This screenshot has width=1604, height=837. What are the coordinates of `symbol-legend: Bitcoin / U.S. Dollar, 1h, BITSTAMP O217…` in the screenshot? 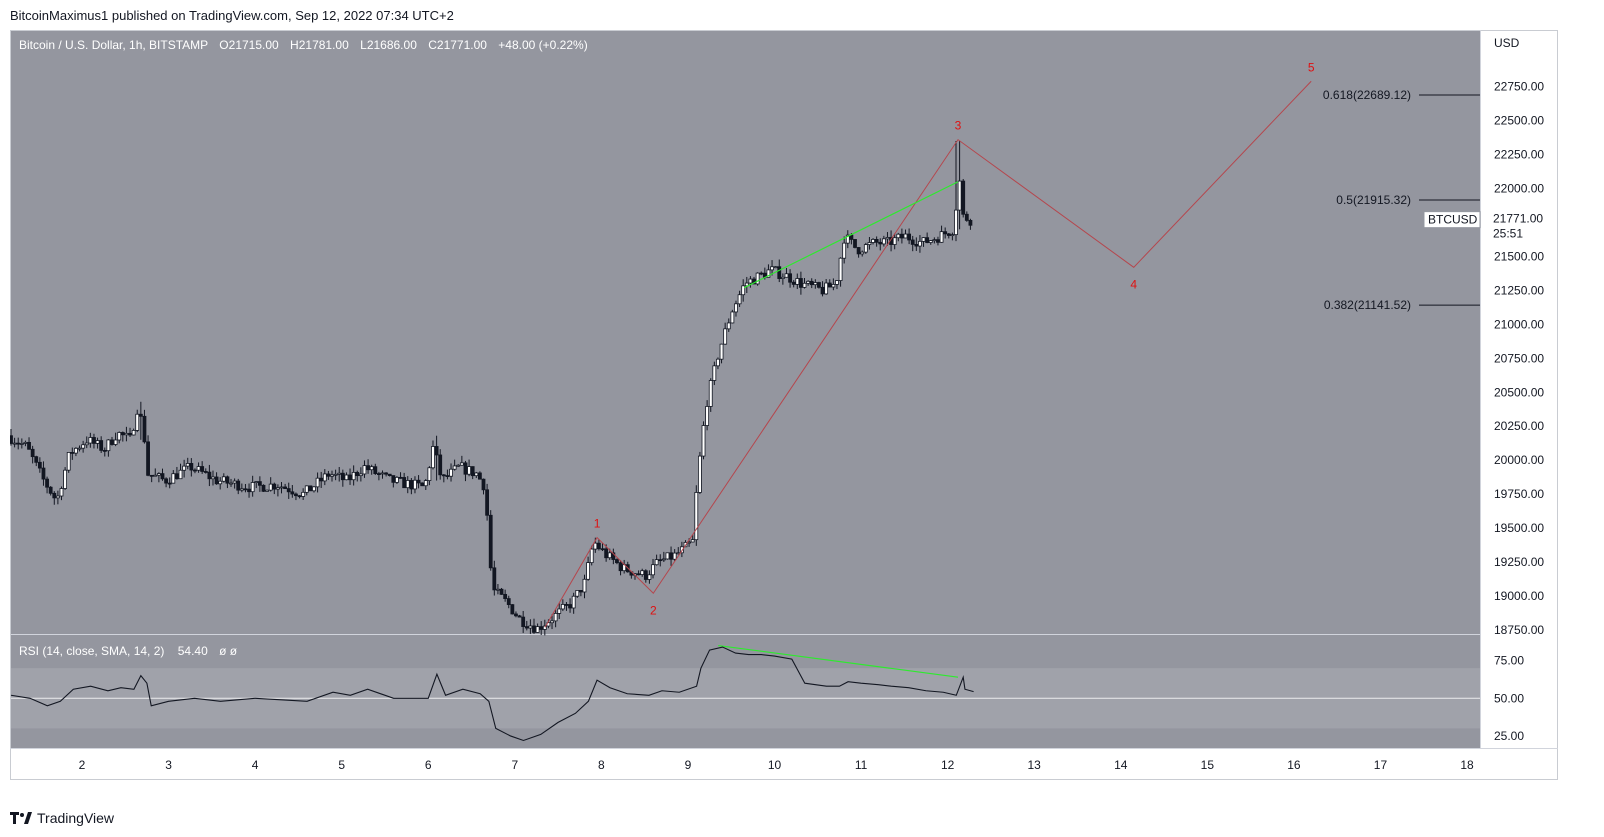 It's located at (303, 45).